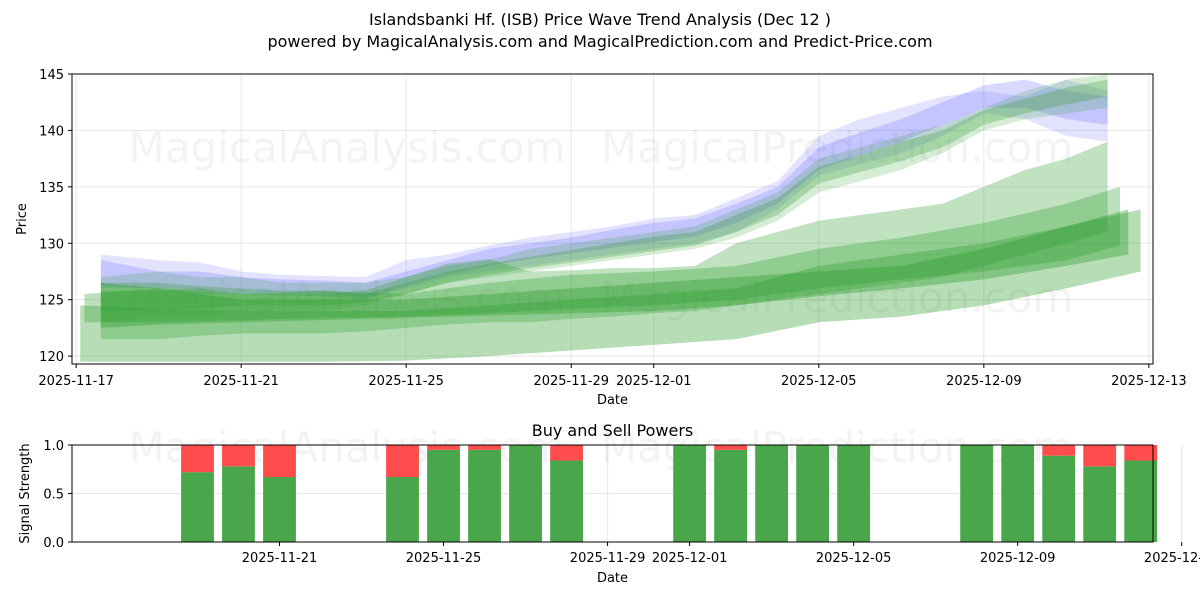 Image resolution: width=1200 pixels, height=600 pixels. Describe the element at coordinates (51, 244) in the screenshot. I see `y-tick-label: 130` at that location.